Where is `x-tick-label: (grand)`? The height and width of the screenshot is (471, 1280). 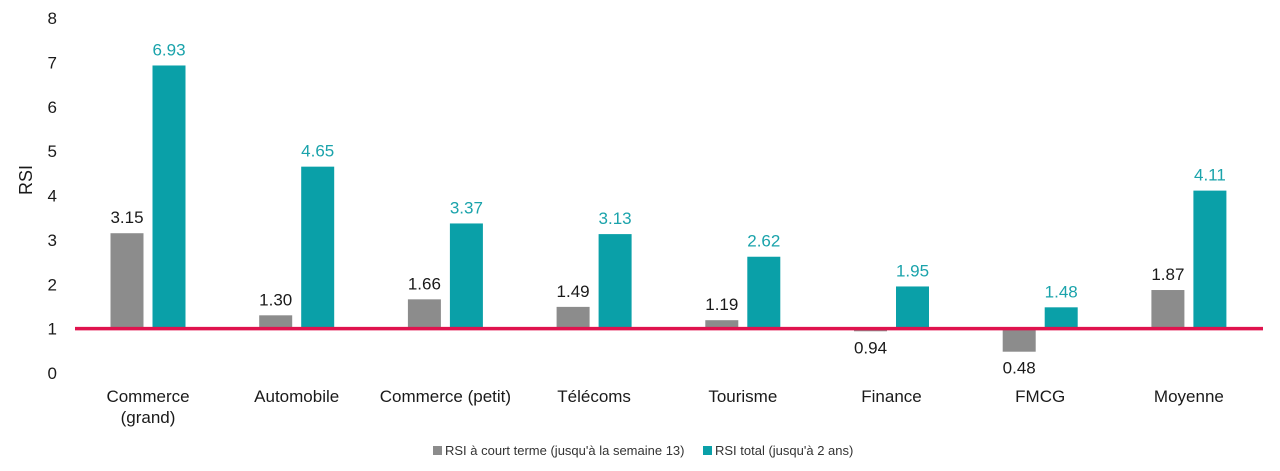 x-tick-label: (grand) is located at coordinates (148, 417).